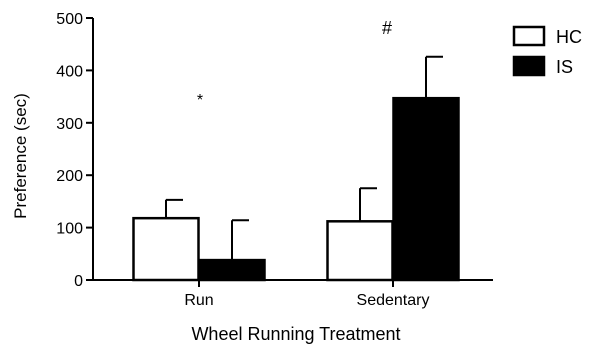  I want to click on y-tick-label: 100, so click(69, 229).